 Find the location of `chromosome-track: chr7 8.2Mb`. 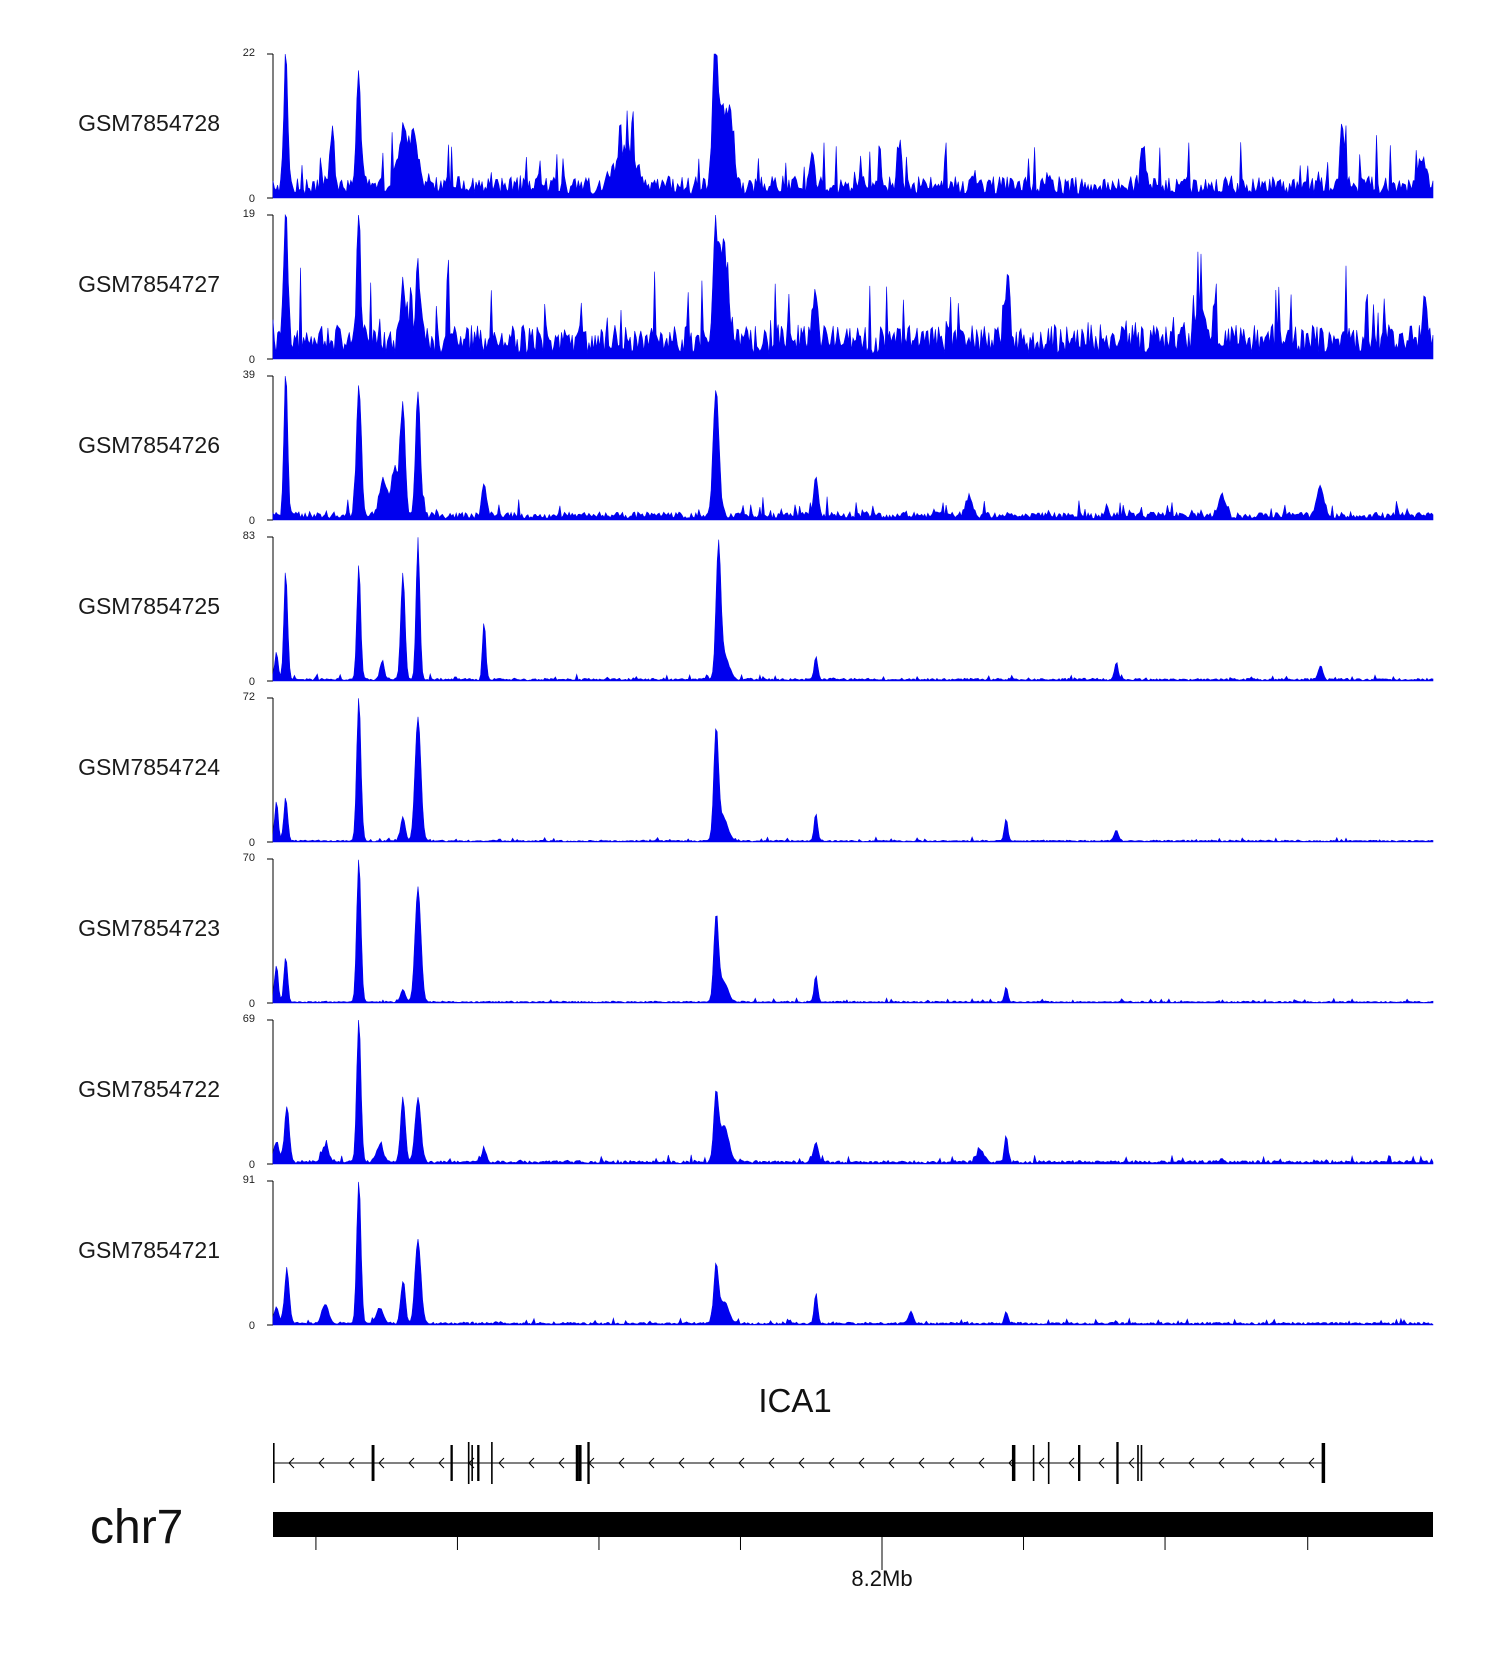

chromosome-track: chr7 8.2Mb is located at coordinates (761, 1546).